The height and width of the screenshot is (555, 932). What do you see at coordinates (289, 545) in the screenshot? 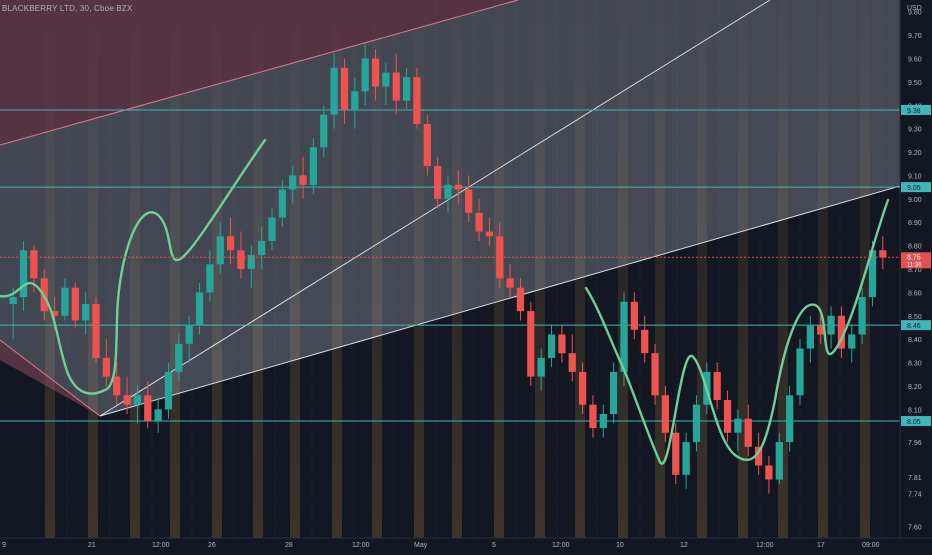
I see `time-tick-label: 28` at bounding box center [289, 545].